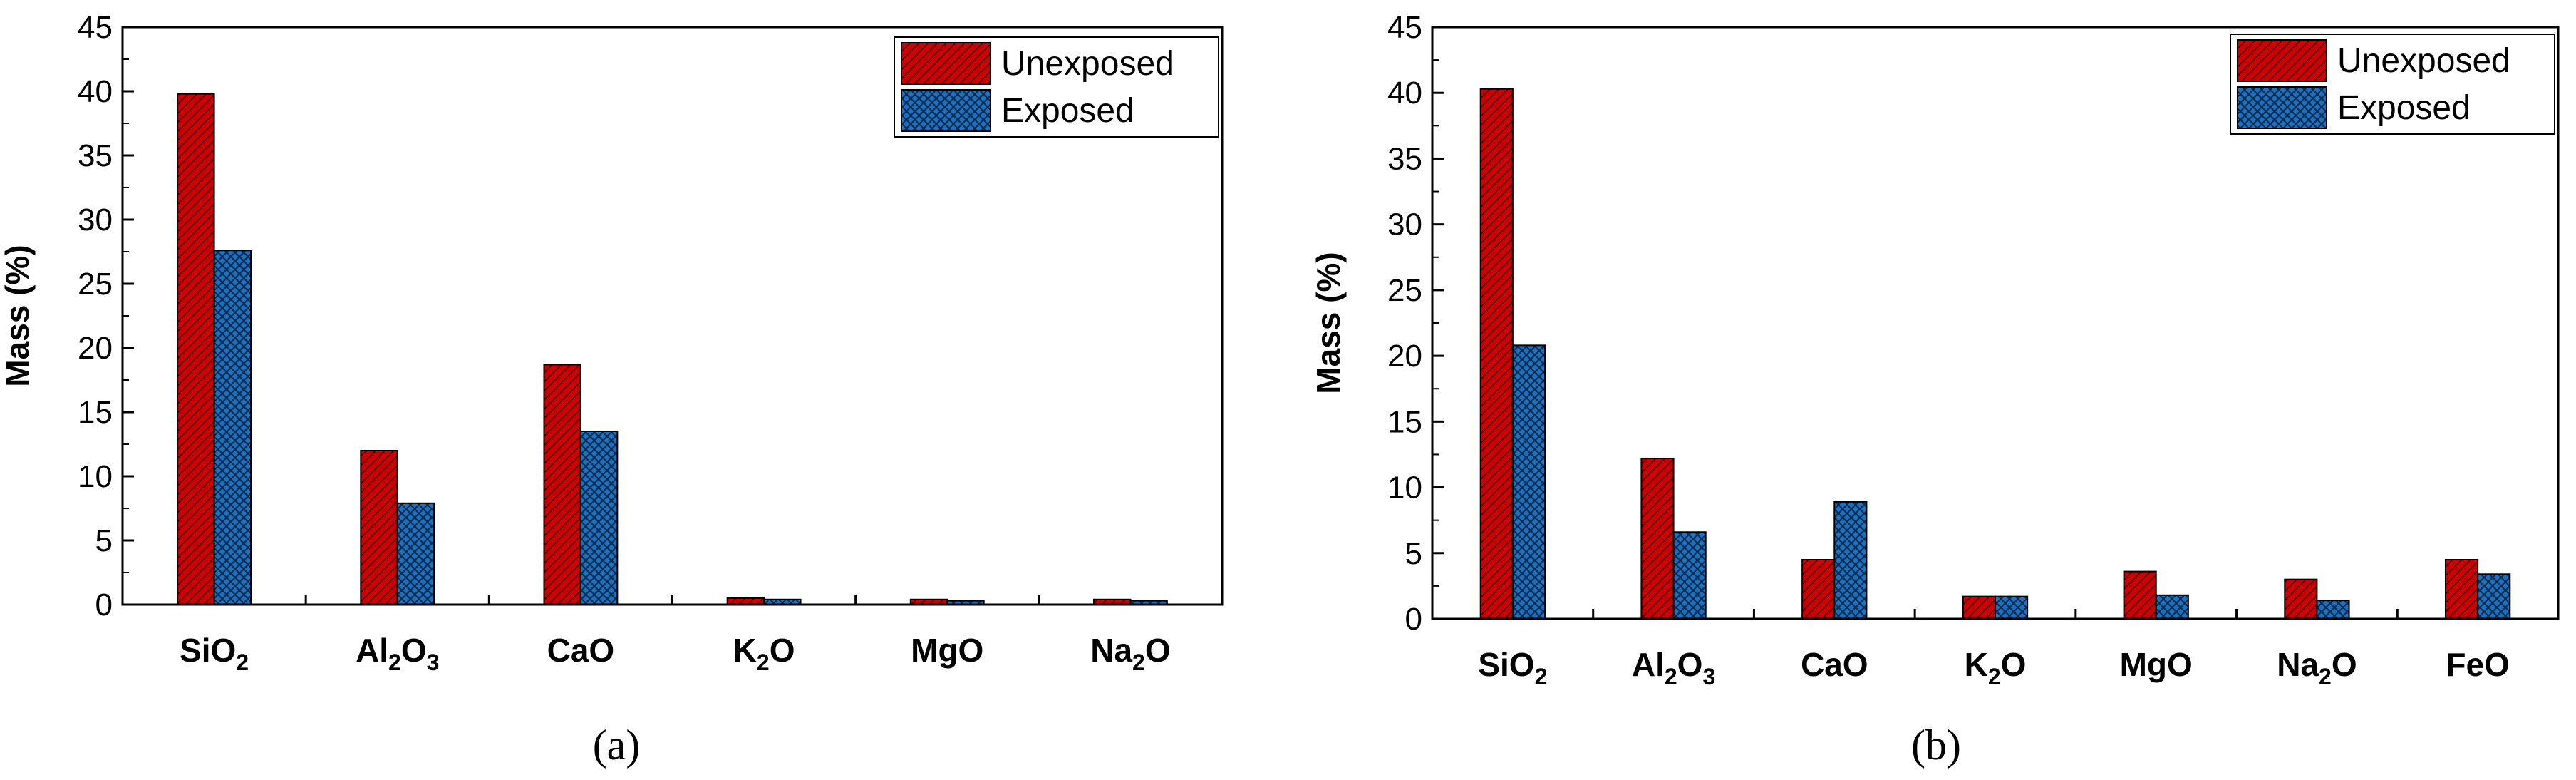 This screenshot has width=2576, height=780. Describe the element at coordinates (617, 745) in the screenshot. I see `caption-a: (a)` at that location.